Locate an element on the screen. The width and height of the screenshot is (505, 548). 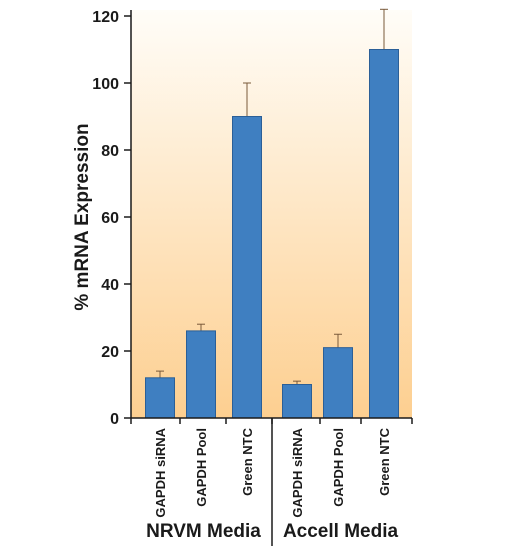
y-axis-label: % mRNA Expression is located at coordinates (82, 216).